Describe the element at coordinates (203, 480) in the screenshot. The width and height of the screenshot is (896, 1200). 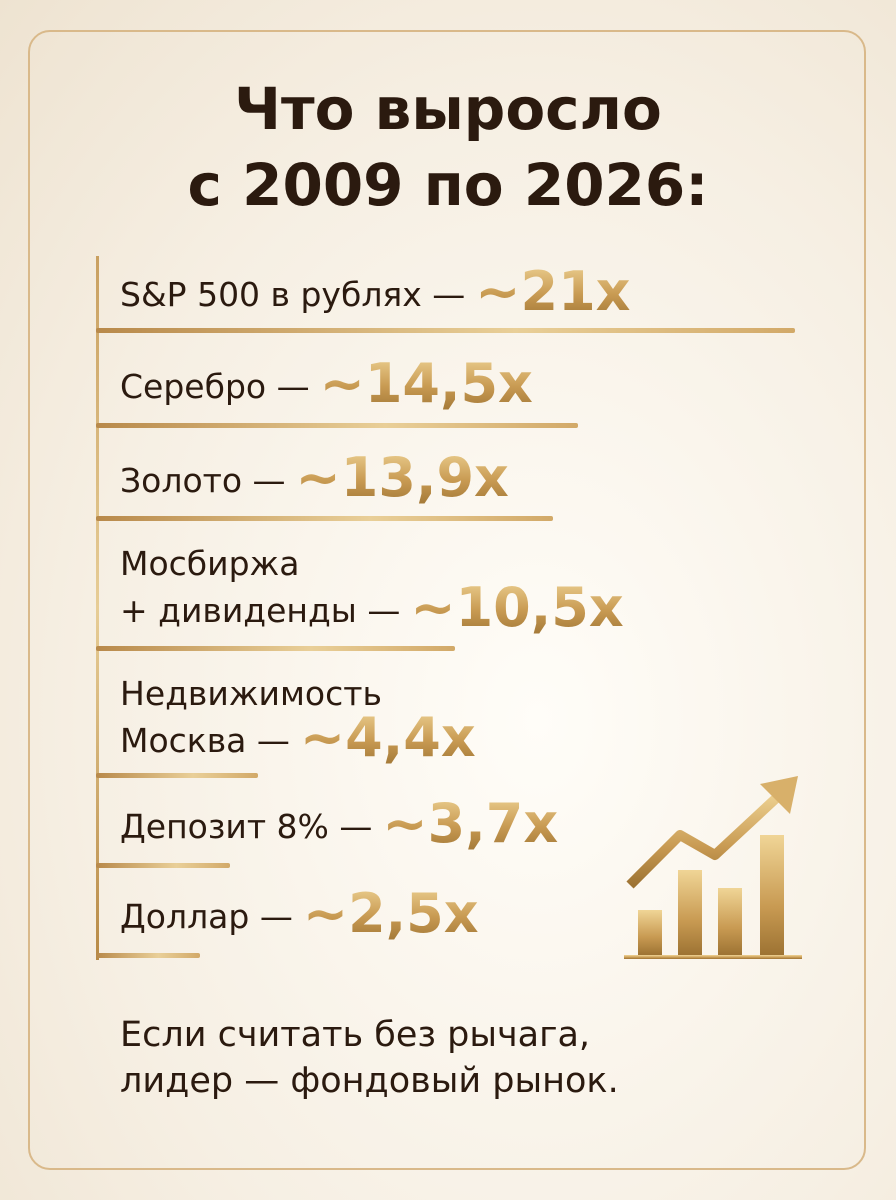
I see `item-label: Золото —` at that location.